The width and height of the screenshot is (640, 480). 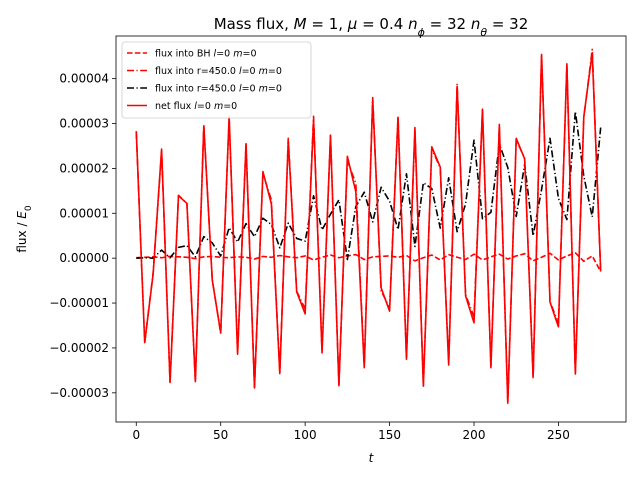 I want to click on chart_data.legend.3.label_parts-part: l, so click(x=195, y=106).